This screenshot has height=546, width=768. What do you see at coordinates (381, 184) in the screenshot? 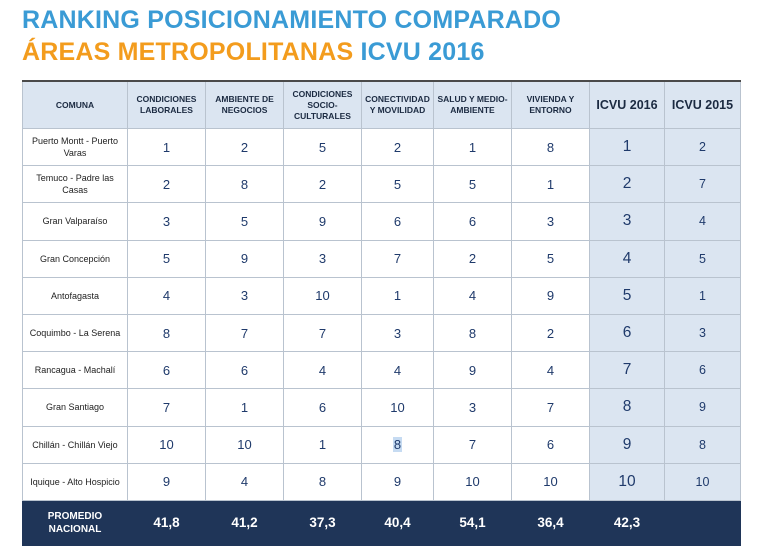
I see `table-row: Temuco - Padre las Casas 2 8 2 5 5 1 2 7` at bounding box center [381, 184].